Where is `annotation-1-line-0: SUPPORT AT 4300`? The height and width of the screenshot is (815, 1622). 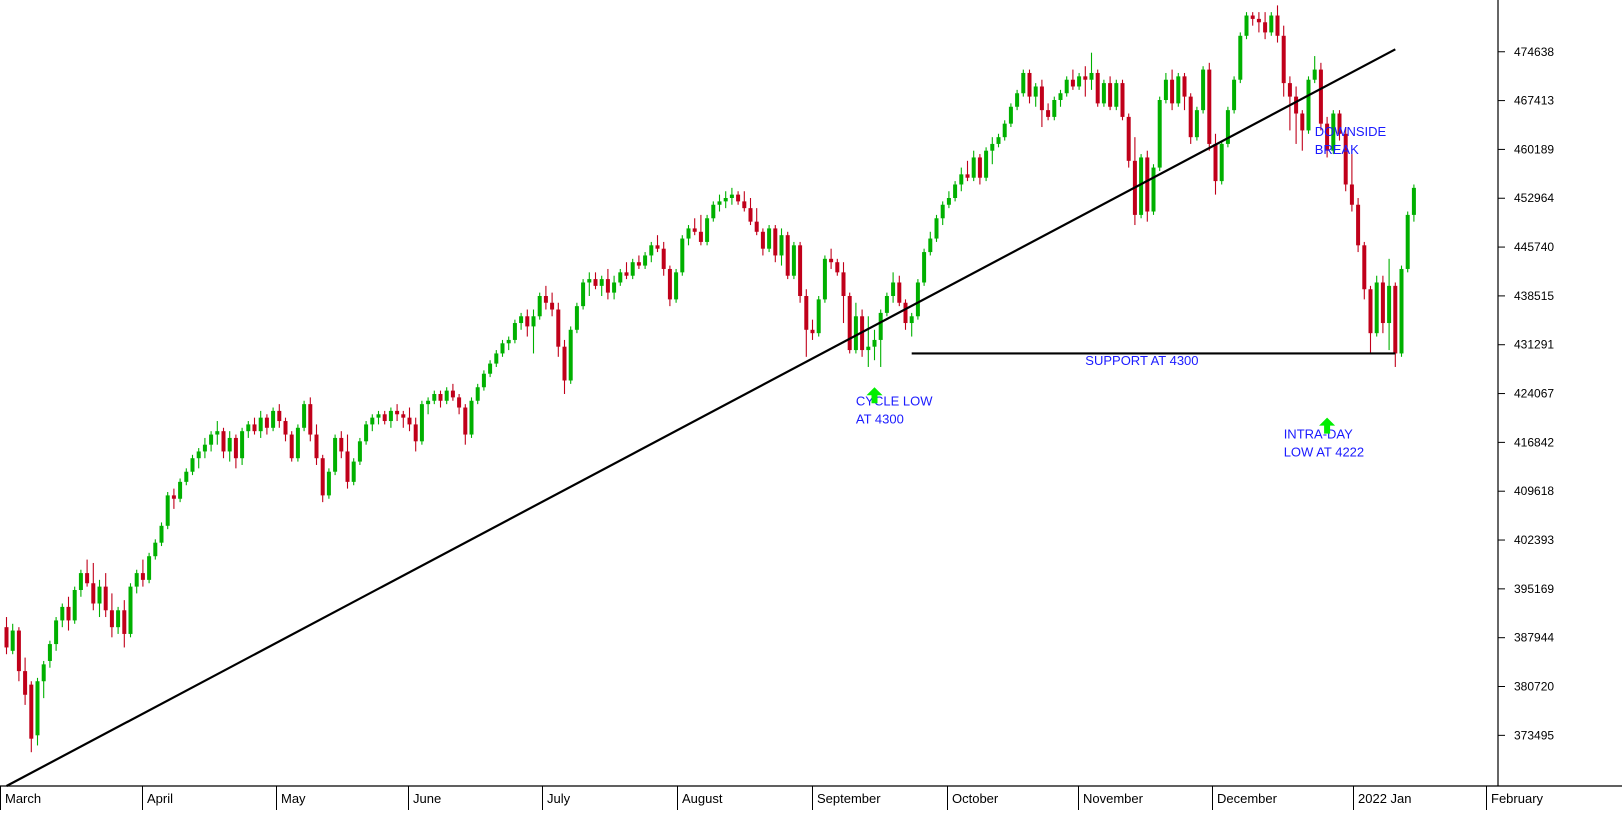 annotation-1-line-0: SUPPORT AT 4300 is located at coordinates (1141, 360).